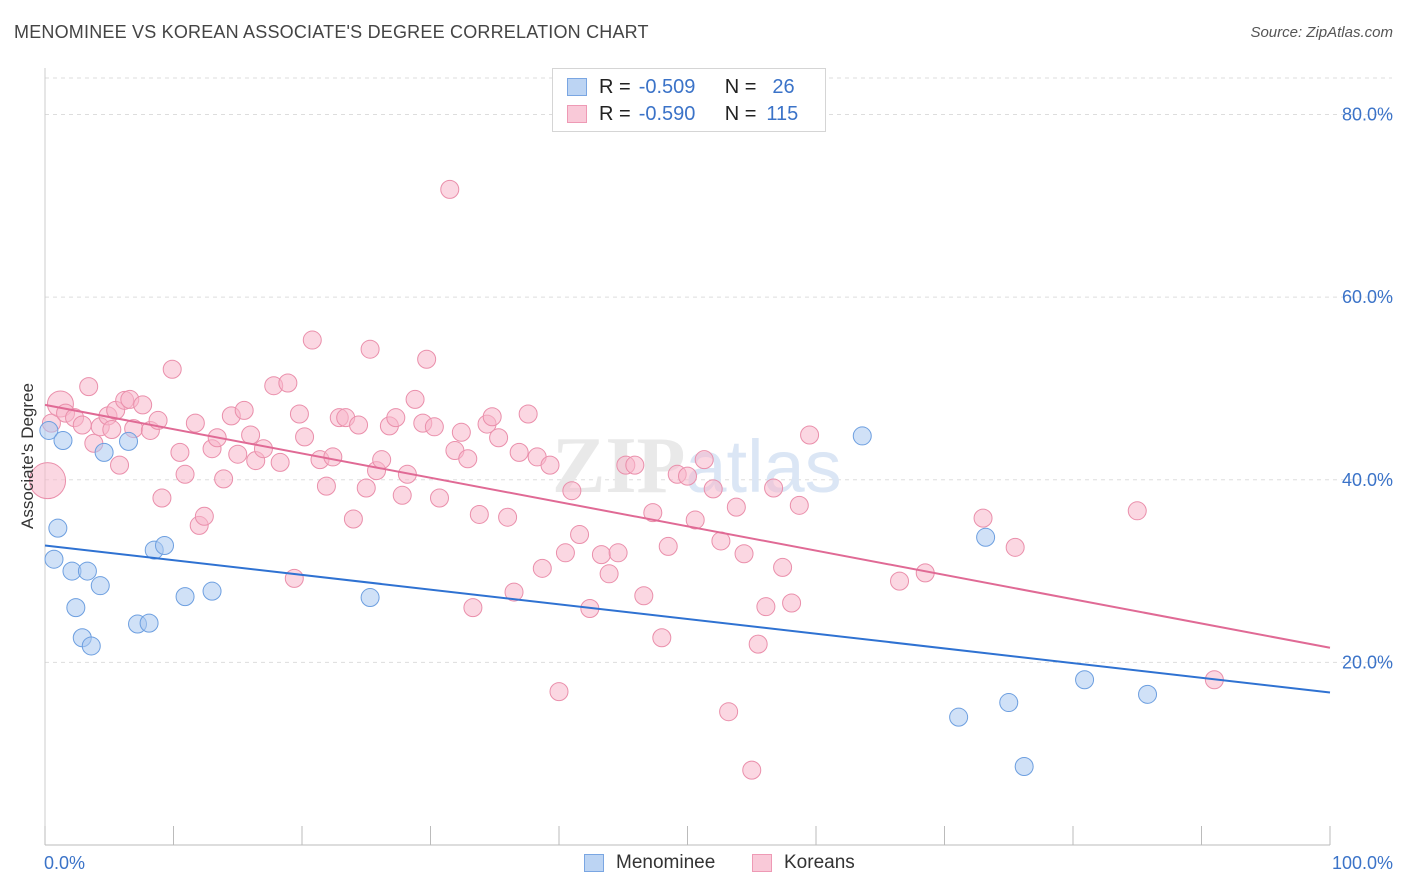 Image resolution: width=1406 pixels, height=892 pixels. Describe the element at coordinates (783, 86) in the screenshot. I see `n-value: 26` at that location.